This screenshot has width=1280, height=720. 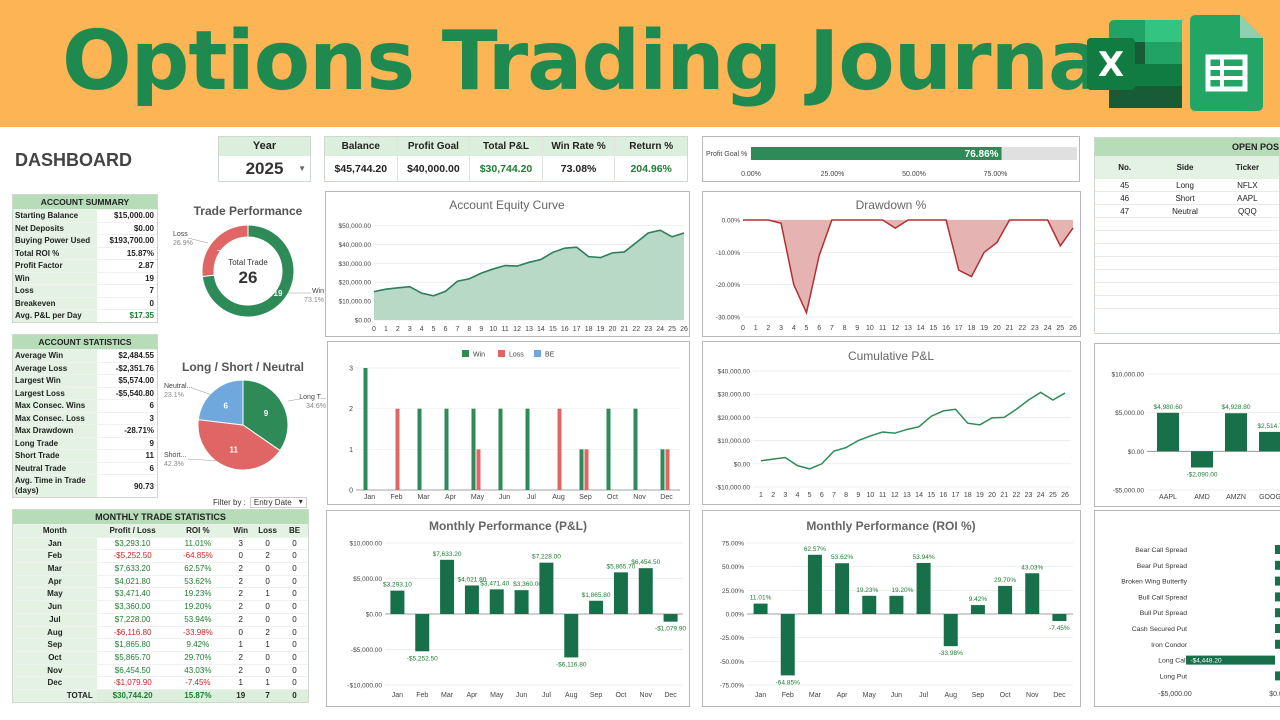 I want to click on x-tick-label: -$5,000.00, so click(x=1175, y=694).